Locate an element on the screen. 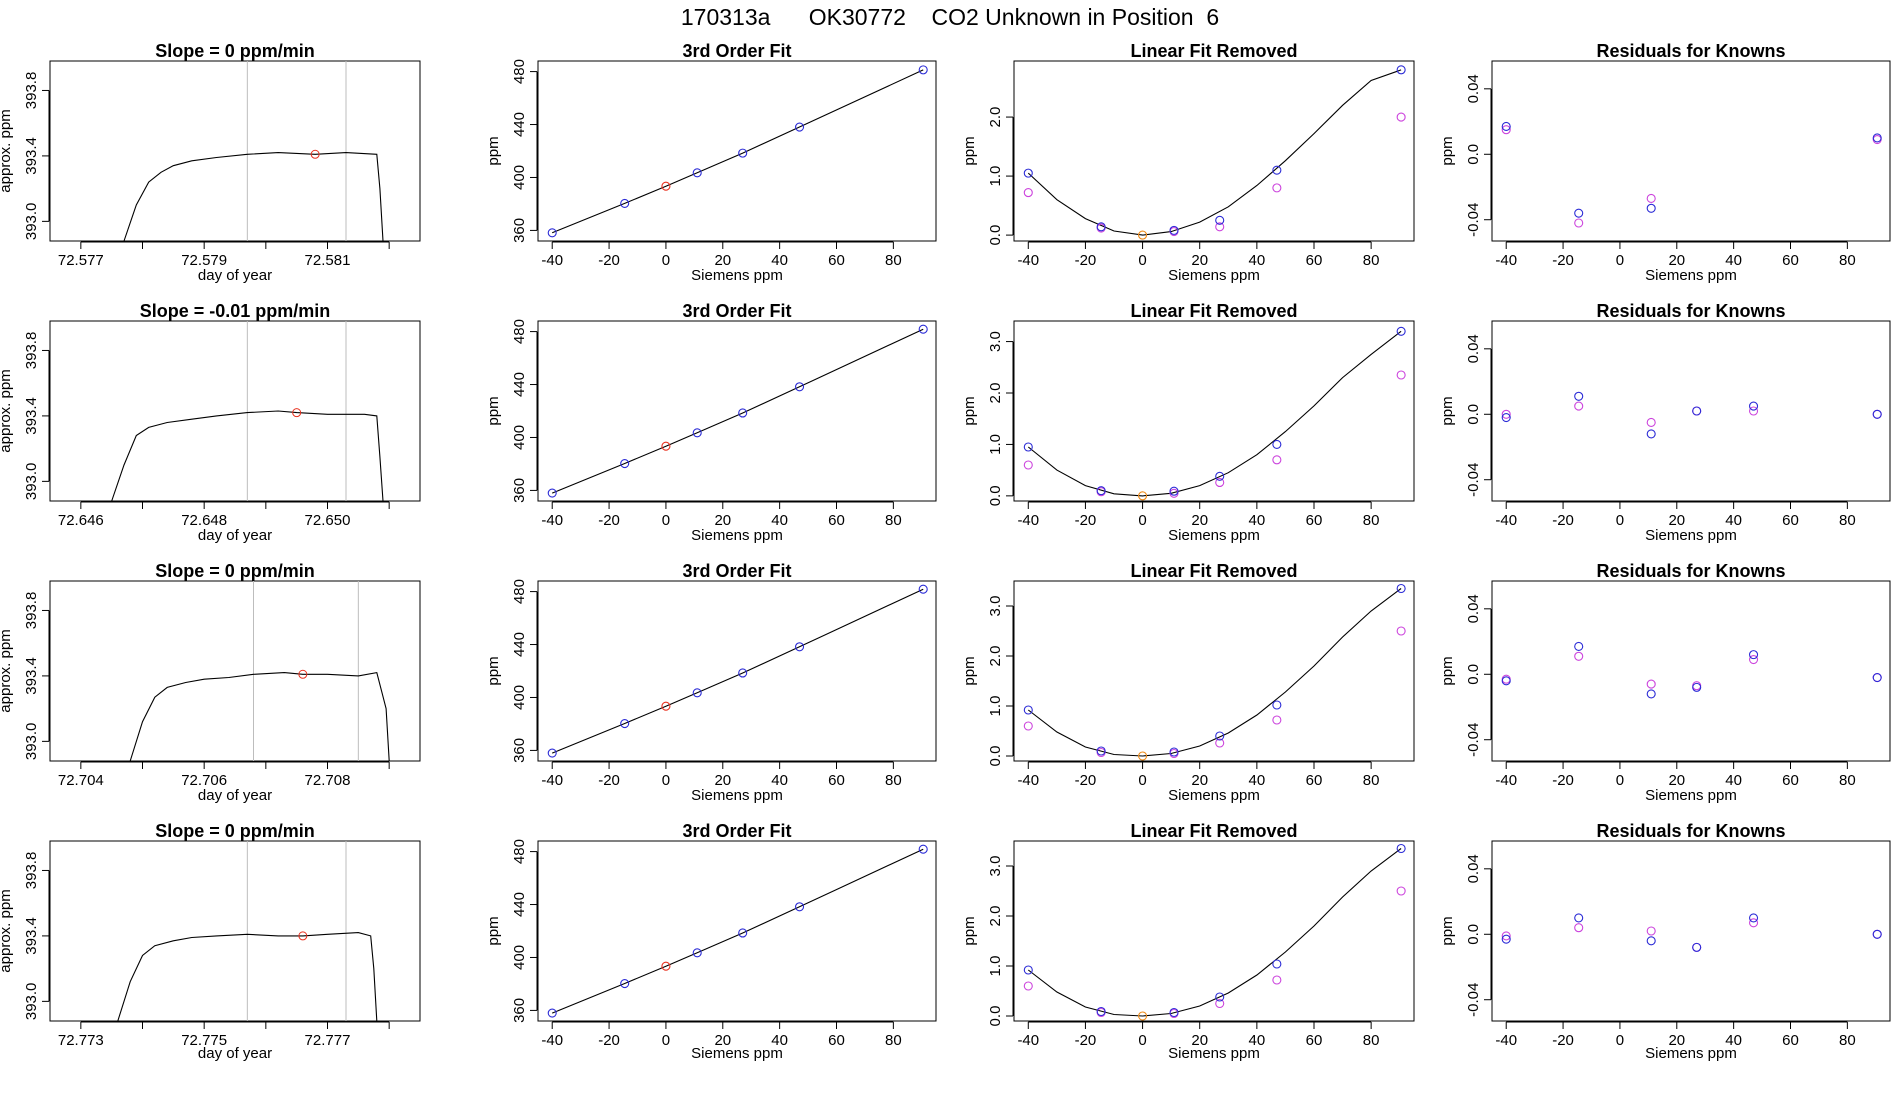 The image size is (1900, 1100). panel-r1c2-x-tick-label: 40 is located at coordinates (779, 260).